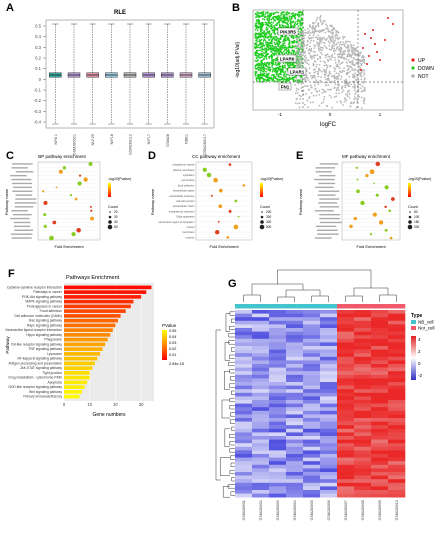  What do you see at coordinates (72, 396) in the screenshot?
I see `pathway-bar` at bounding box center [72, 396].